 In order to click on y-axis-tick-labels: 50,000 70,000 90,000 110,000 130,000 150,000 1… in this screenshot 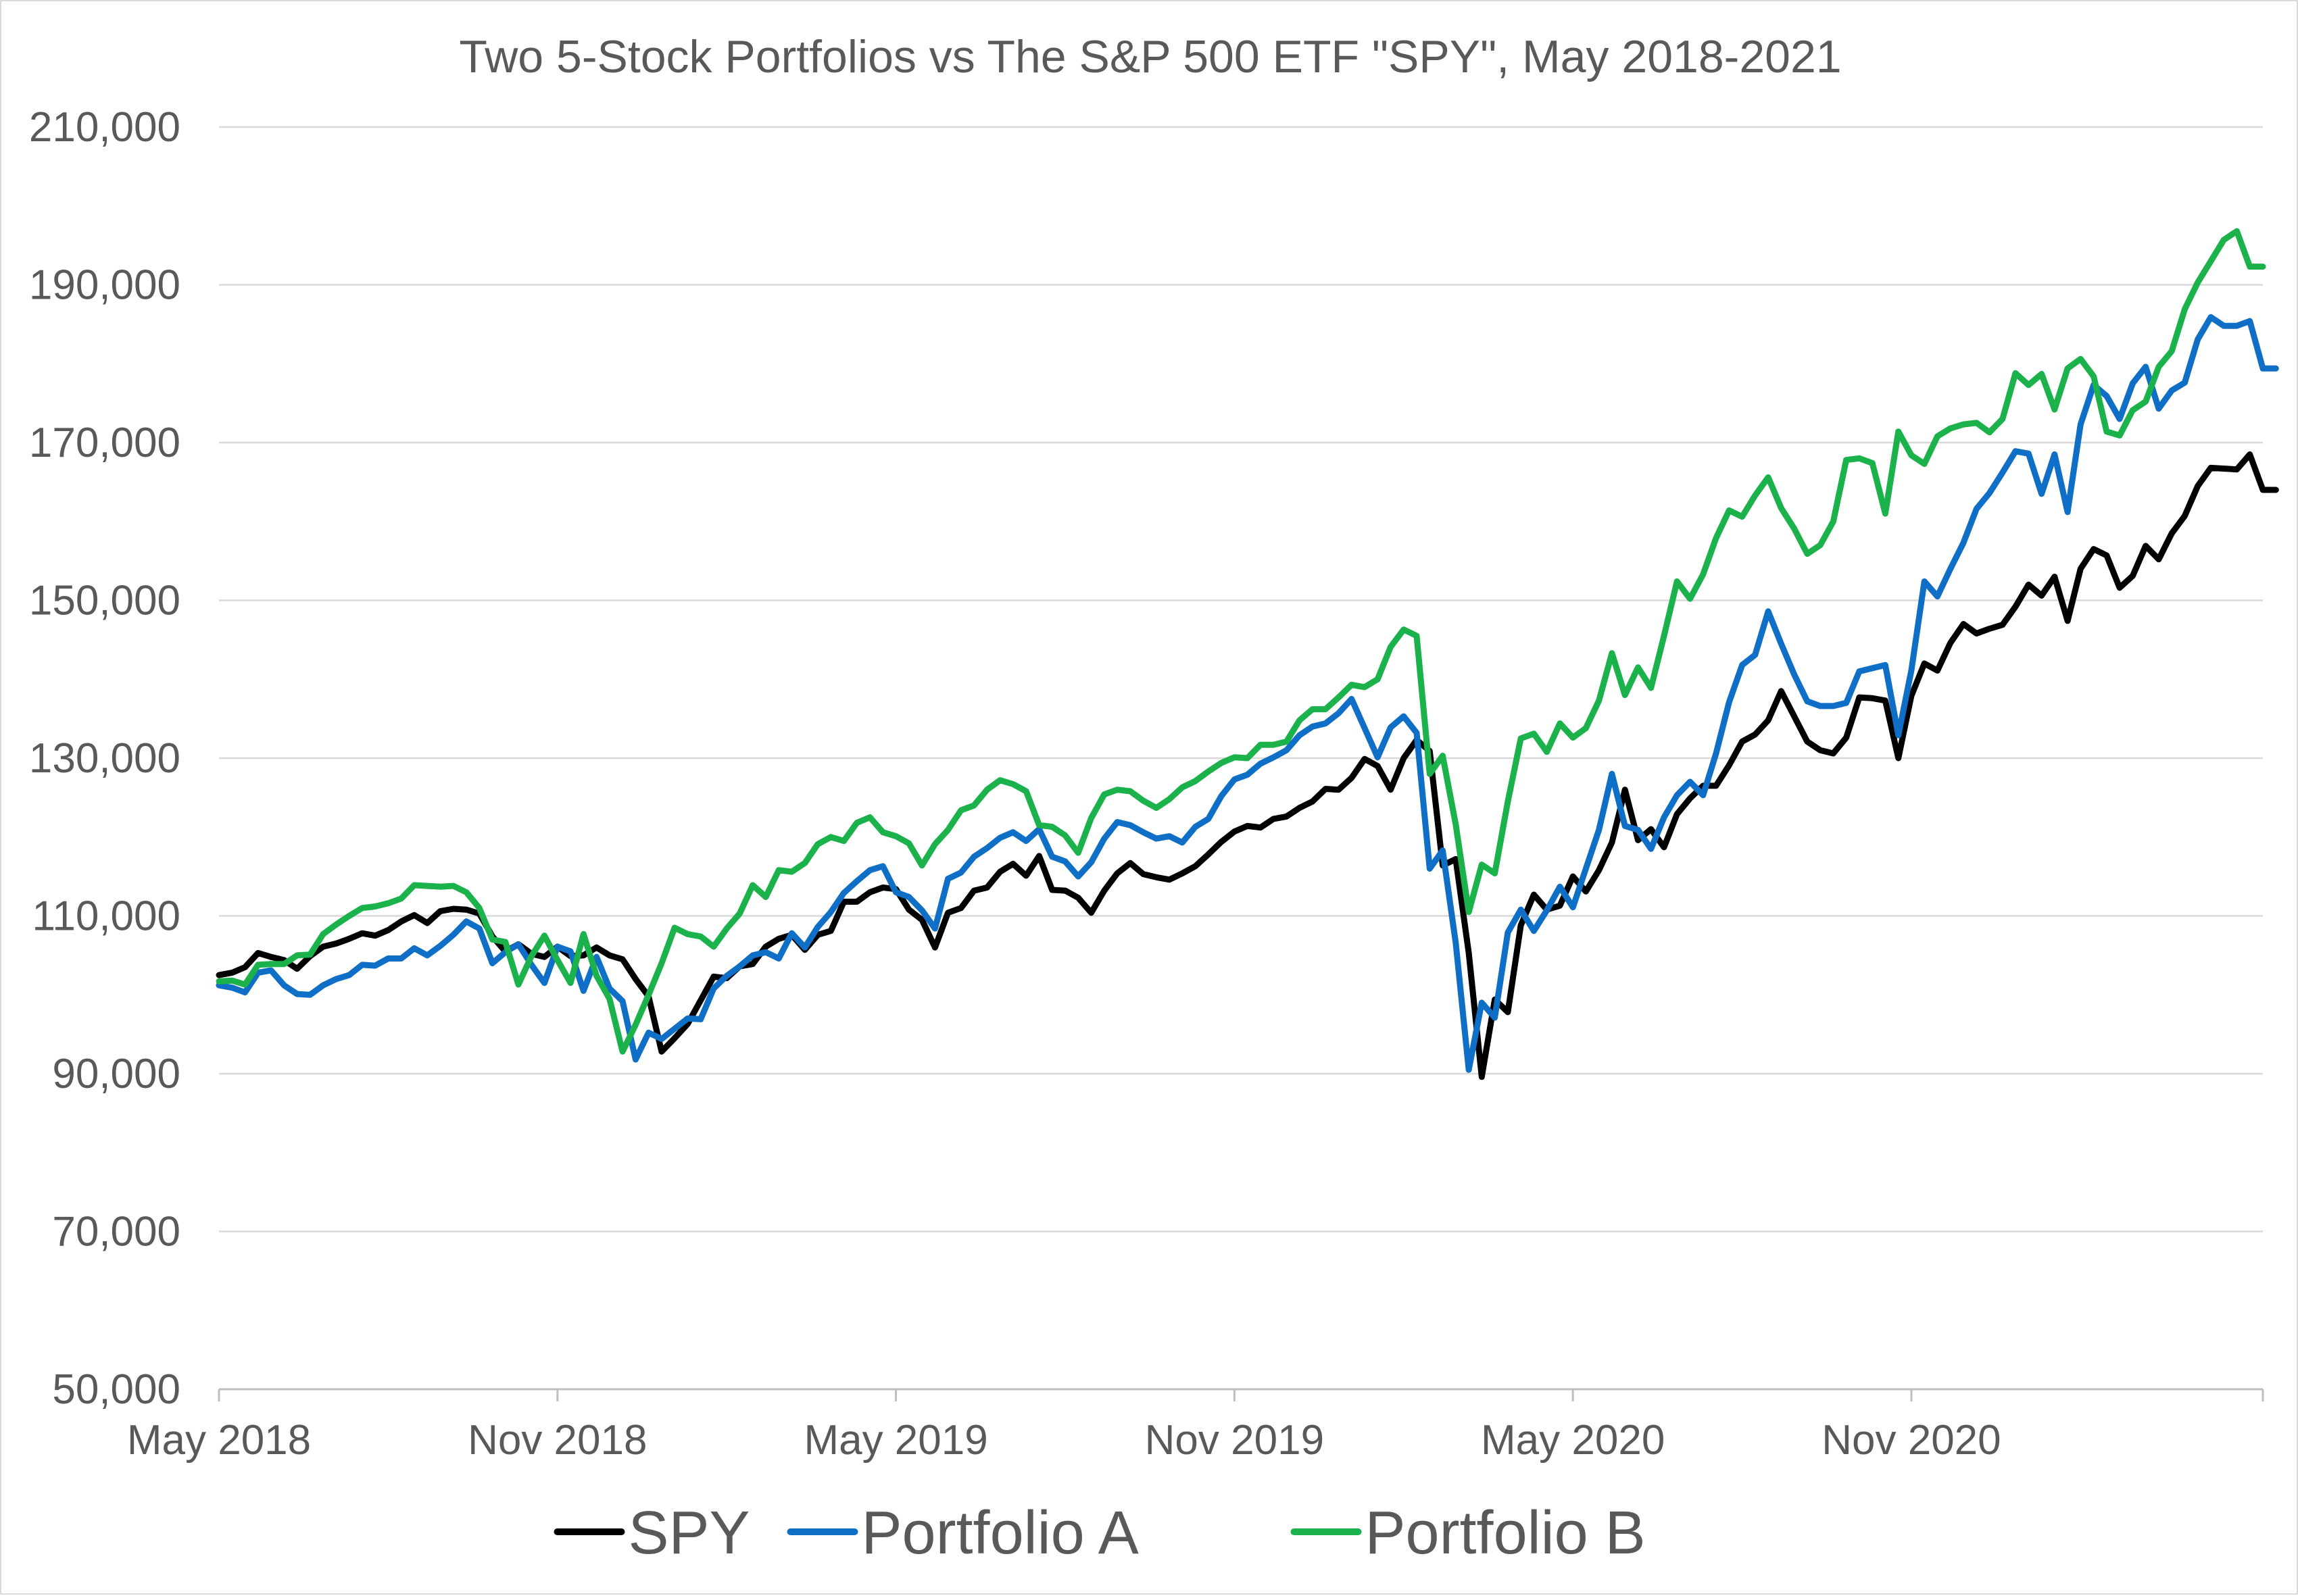, I will do `click(104, 759)`.